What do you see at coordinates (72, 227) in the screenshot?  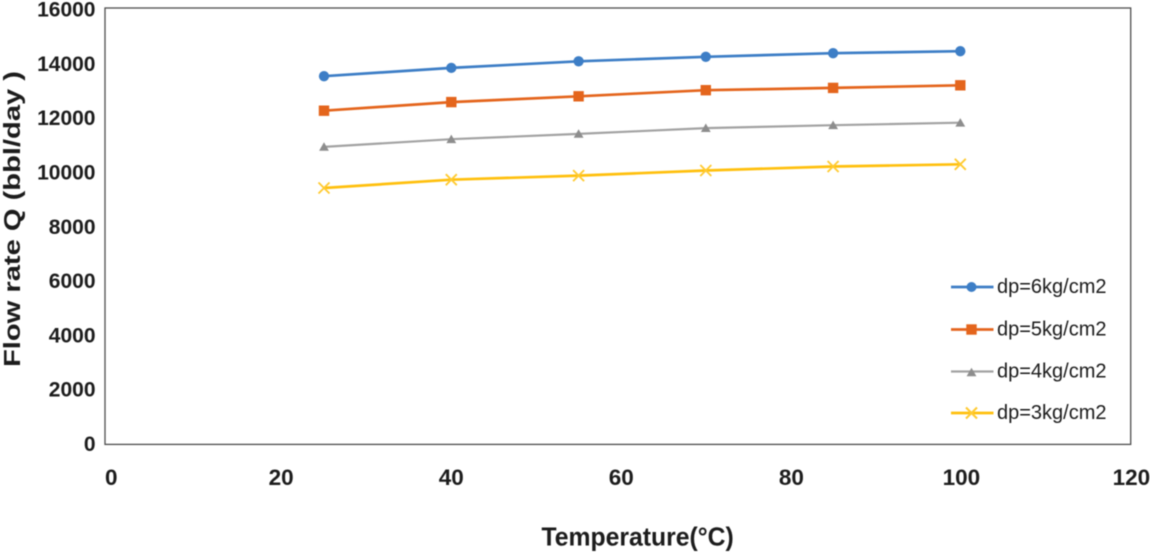 I see `svg-text: 8000` at bounding box center [72, 227].